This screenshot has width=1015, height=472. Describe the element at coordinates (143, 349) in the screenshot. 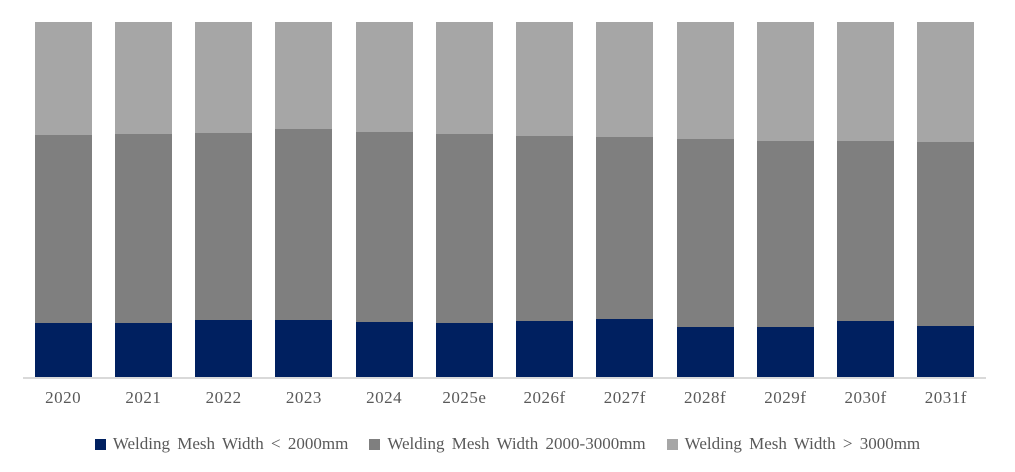

I see `bar-segment-series1-2021` at that location.